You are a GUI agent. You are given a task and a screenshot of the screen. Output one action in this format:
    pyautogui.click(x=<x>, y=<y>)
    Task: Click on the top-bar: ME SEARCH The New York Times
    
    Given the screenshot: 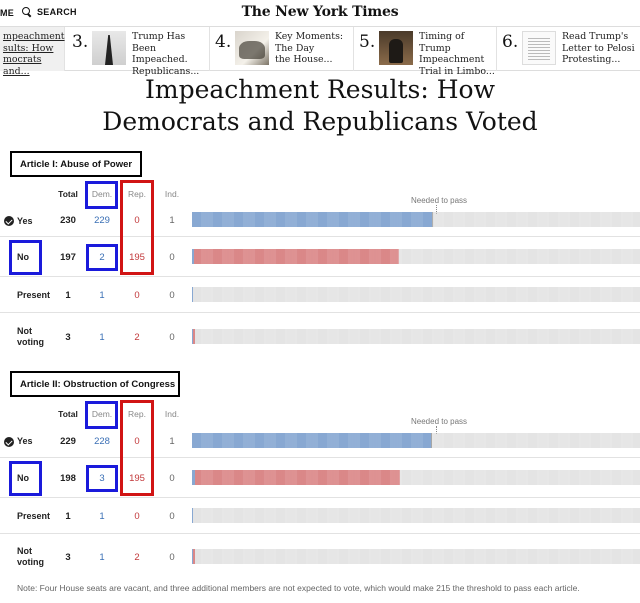 What is the action you would take?
    pyautogui.click(x=320, y=13)
    